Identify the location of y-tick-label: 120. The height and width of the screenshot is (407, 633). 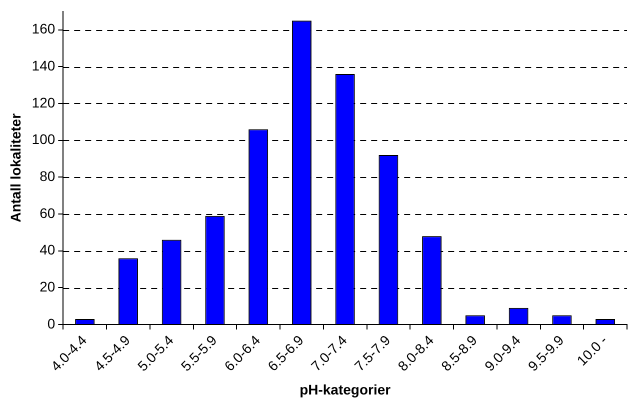
(44, 102).